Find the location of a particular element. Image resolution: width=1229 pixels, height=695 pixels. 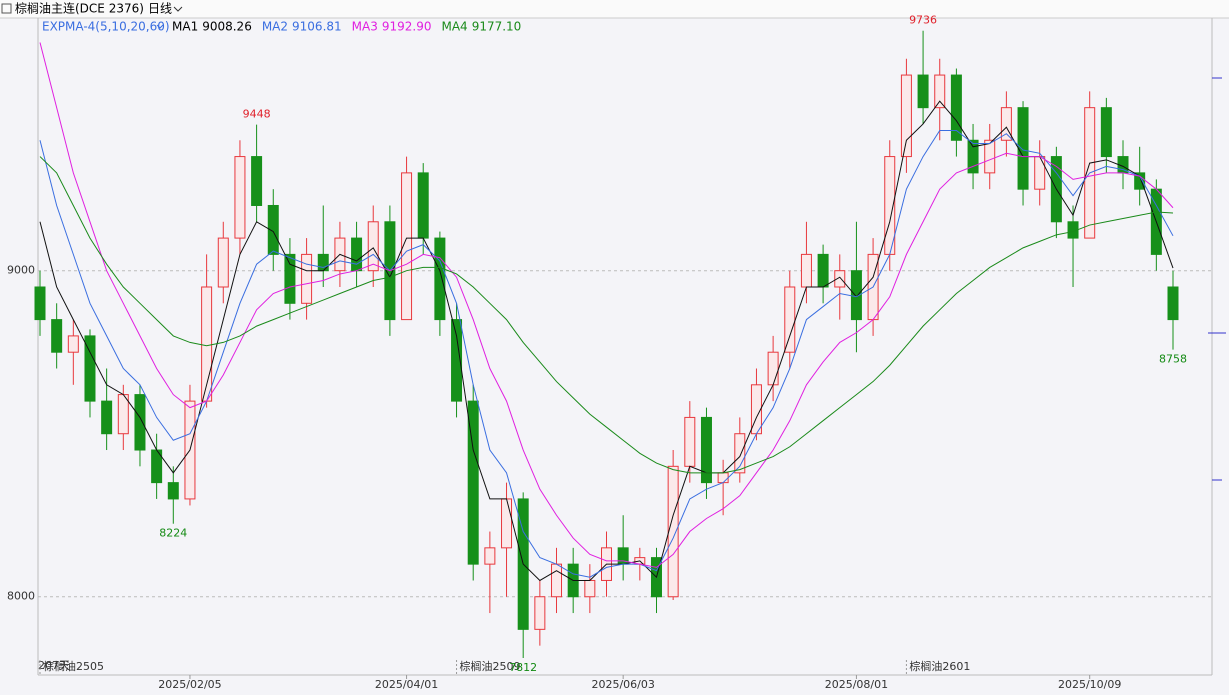

contract-label: 棕榈油2601 is located at coordinates (939, 666).